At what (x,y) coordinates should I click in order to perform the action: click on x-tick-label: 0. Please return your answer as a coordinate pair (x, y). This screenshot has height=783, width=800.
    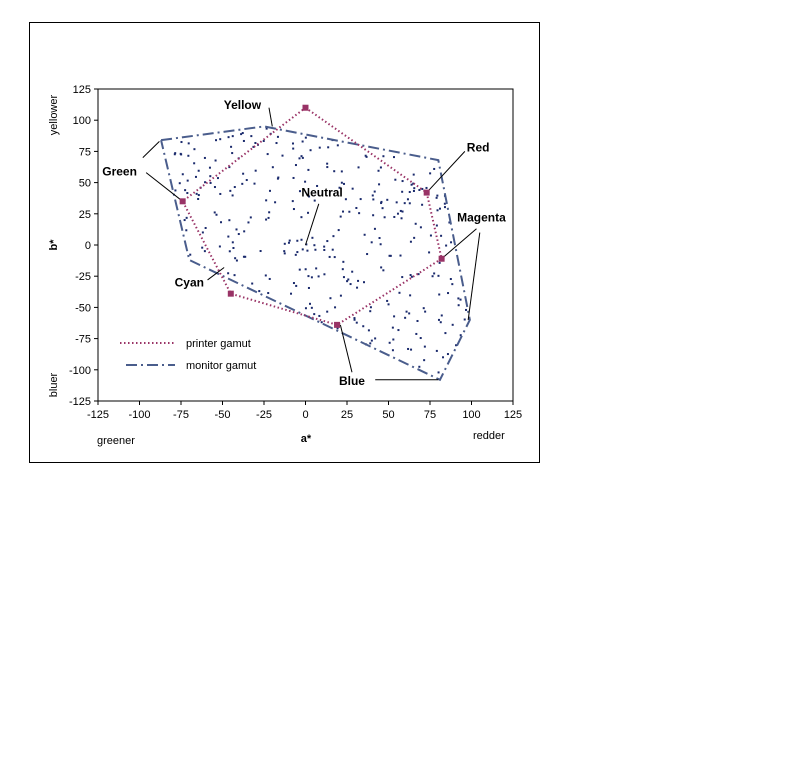
    Looking at the image, I should click on (305, 415).